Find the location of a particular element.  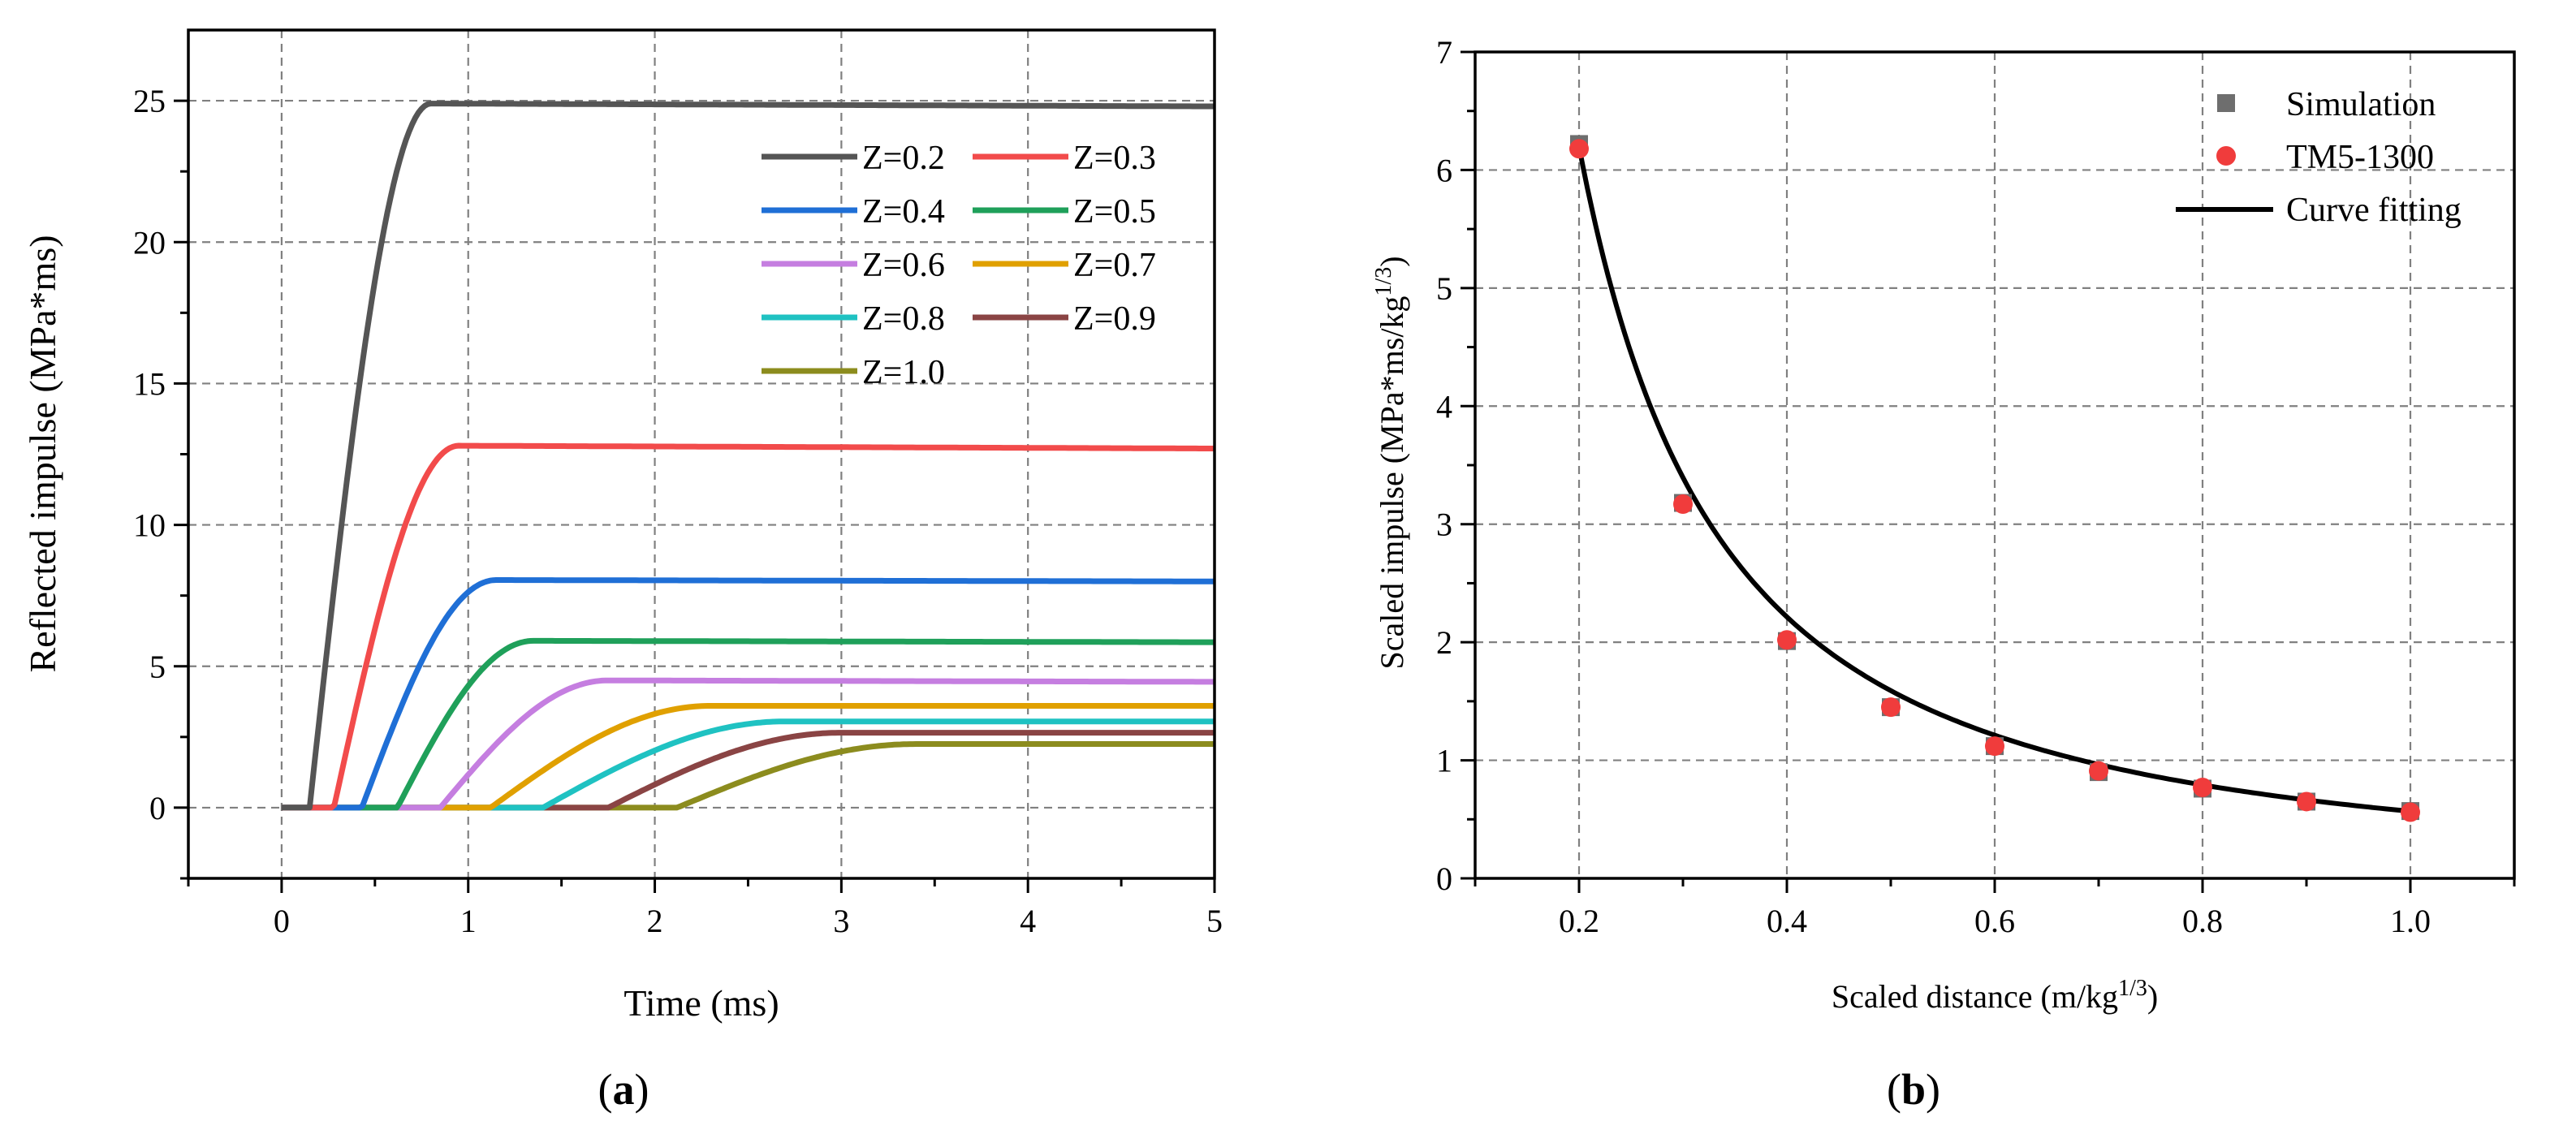

panel-b-y-axis-title-main: Scaled impulse (MPa*ms/kg is located at coordinates (1392, 483).